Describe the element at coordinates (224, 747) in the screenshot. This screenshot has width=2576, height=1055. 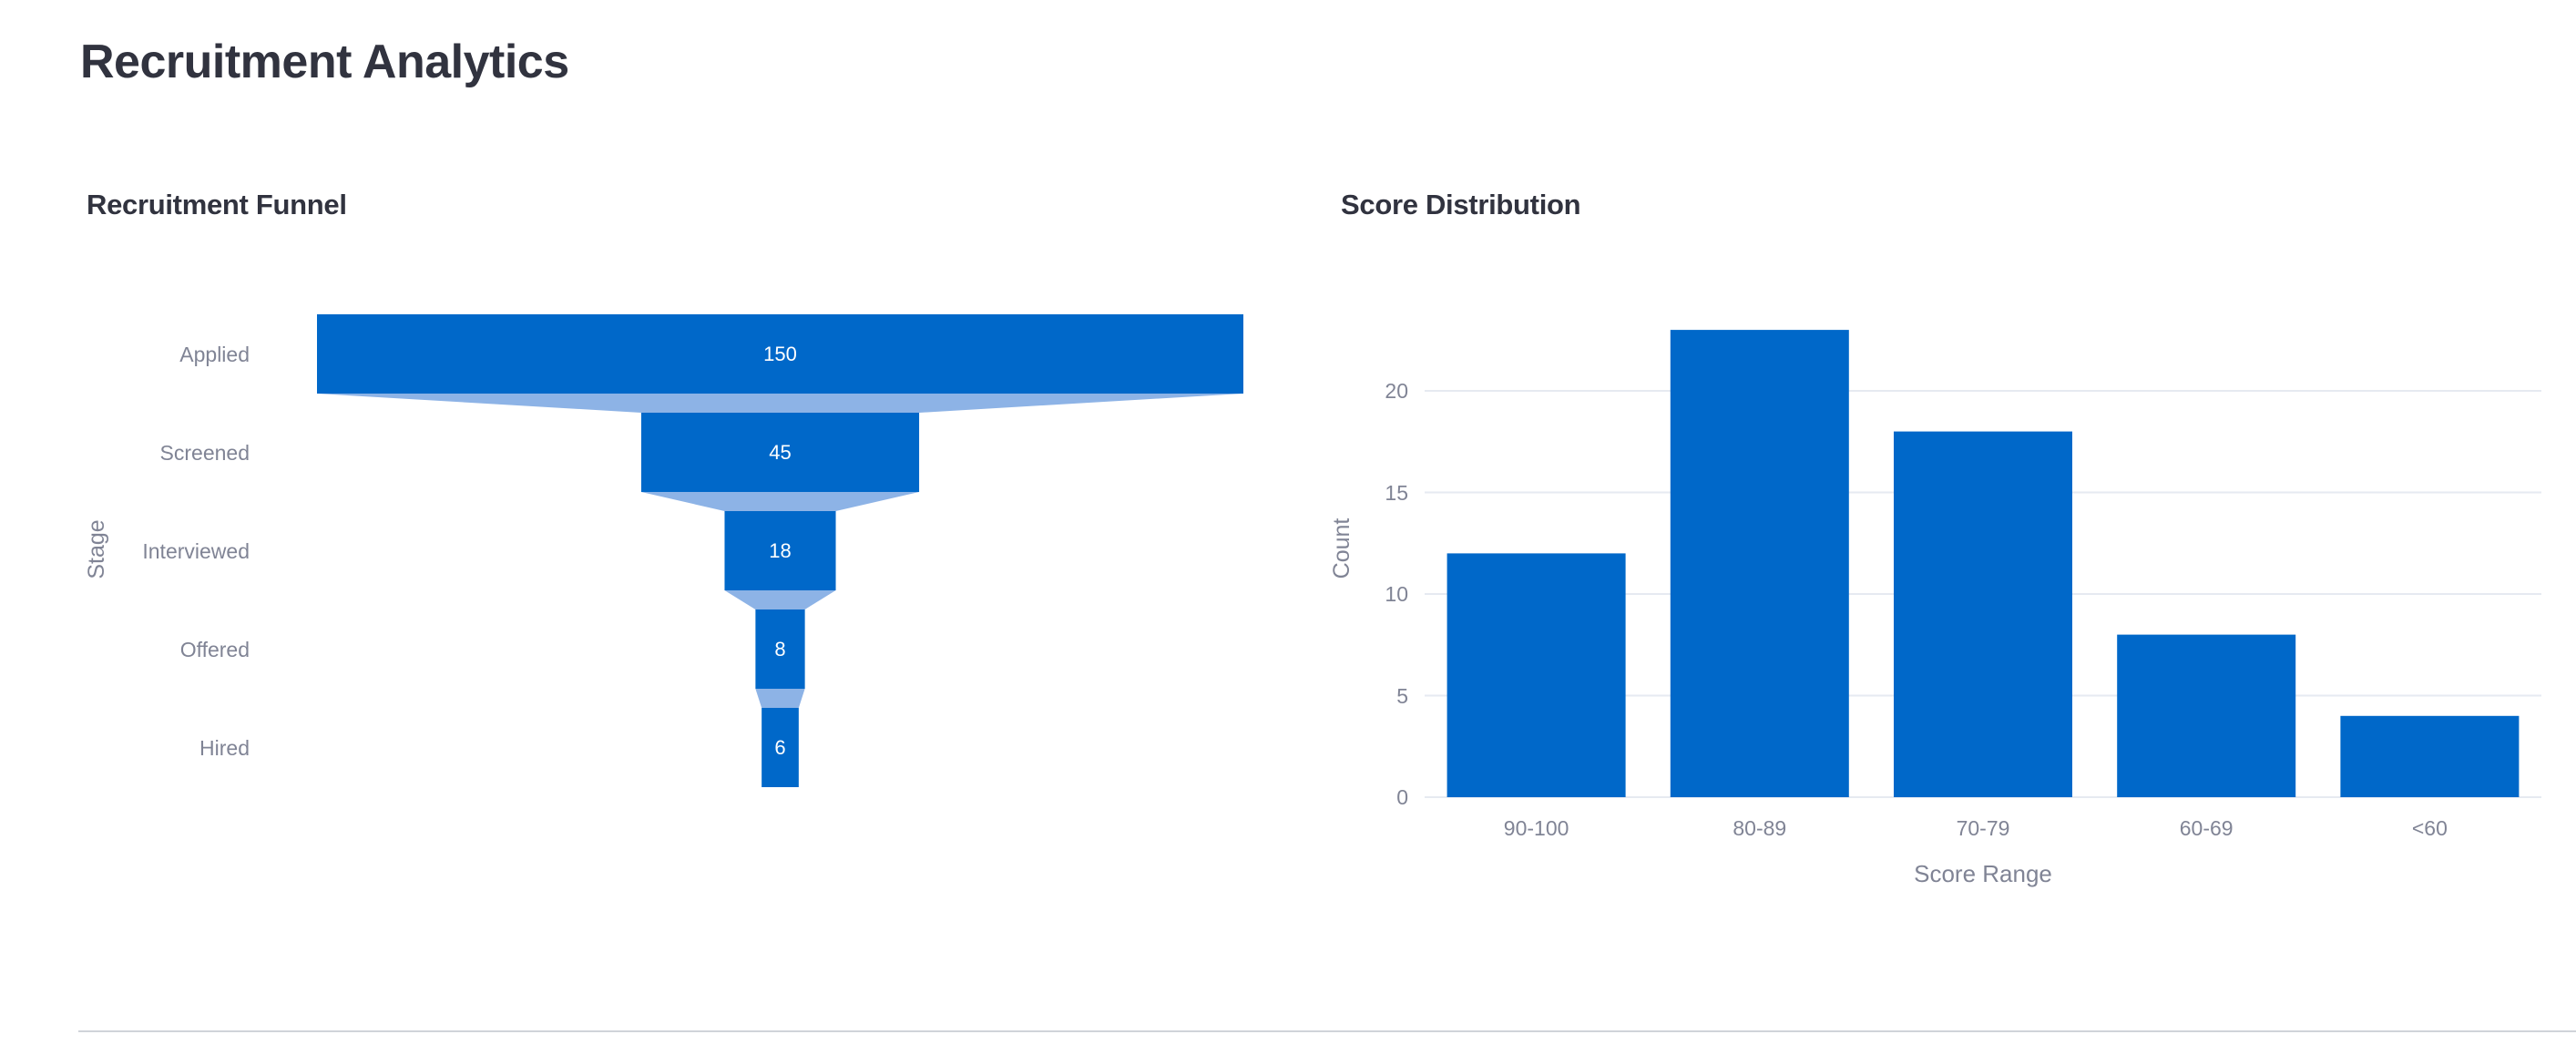
I see `funnel-stage-label: Hired` at that location.